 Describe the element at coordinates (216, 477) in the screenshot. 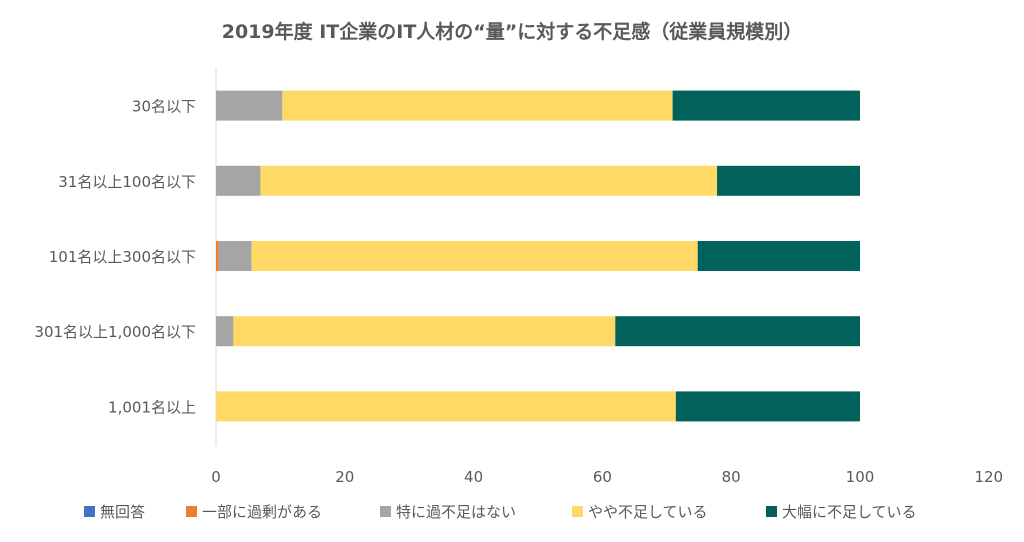

I see `x-tick-label: 0` at that location.